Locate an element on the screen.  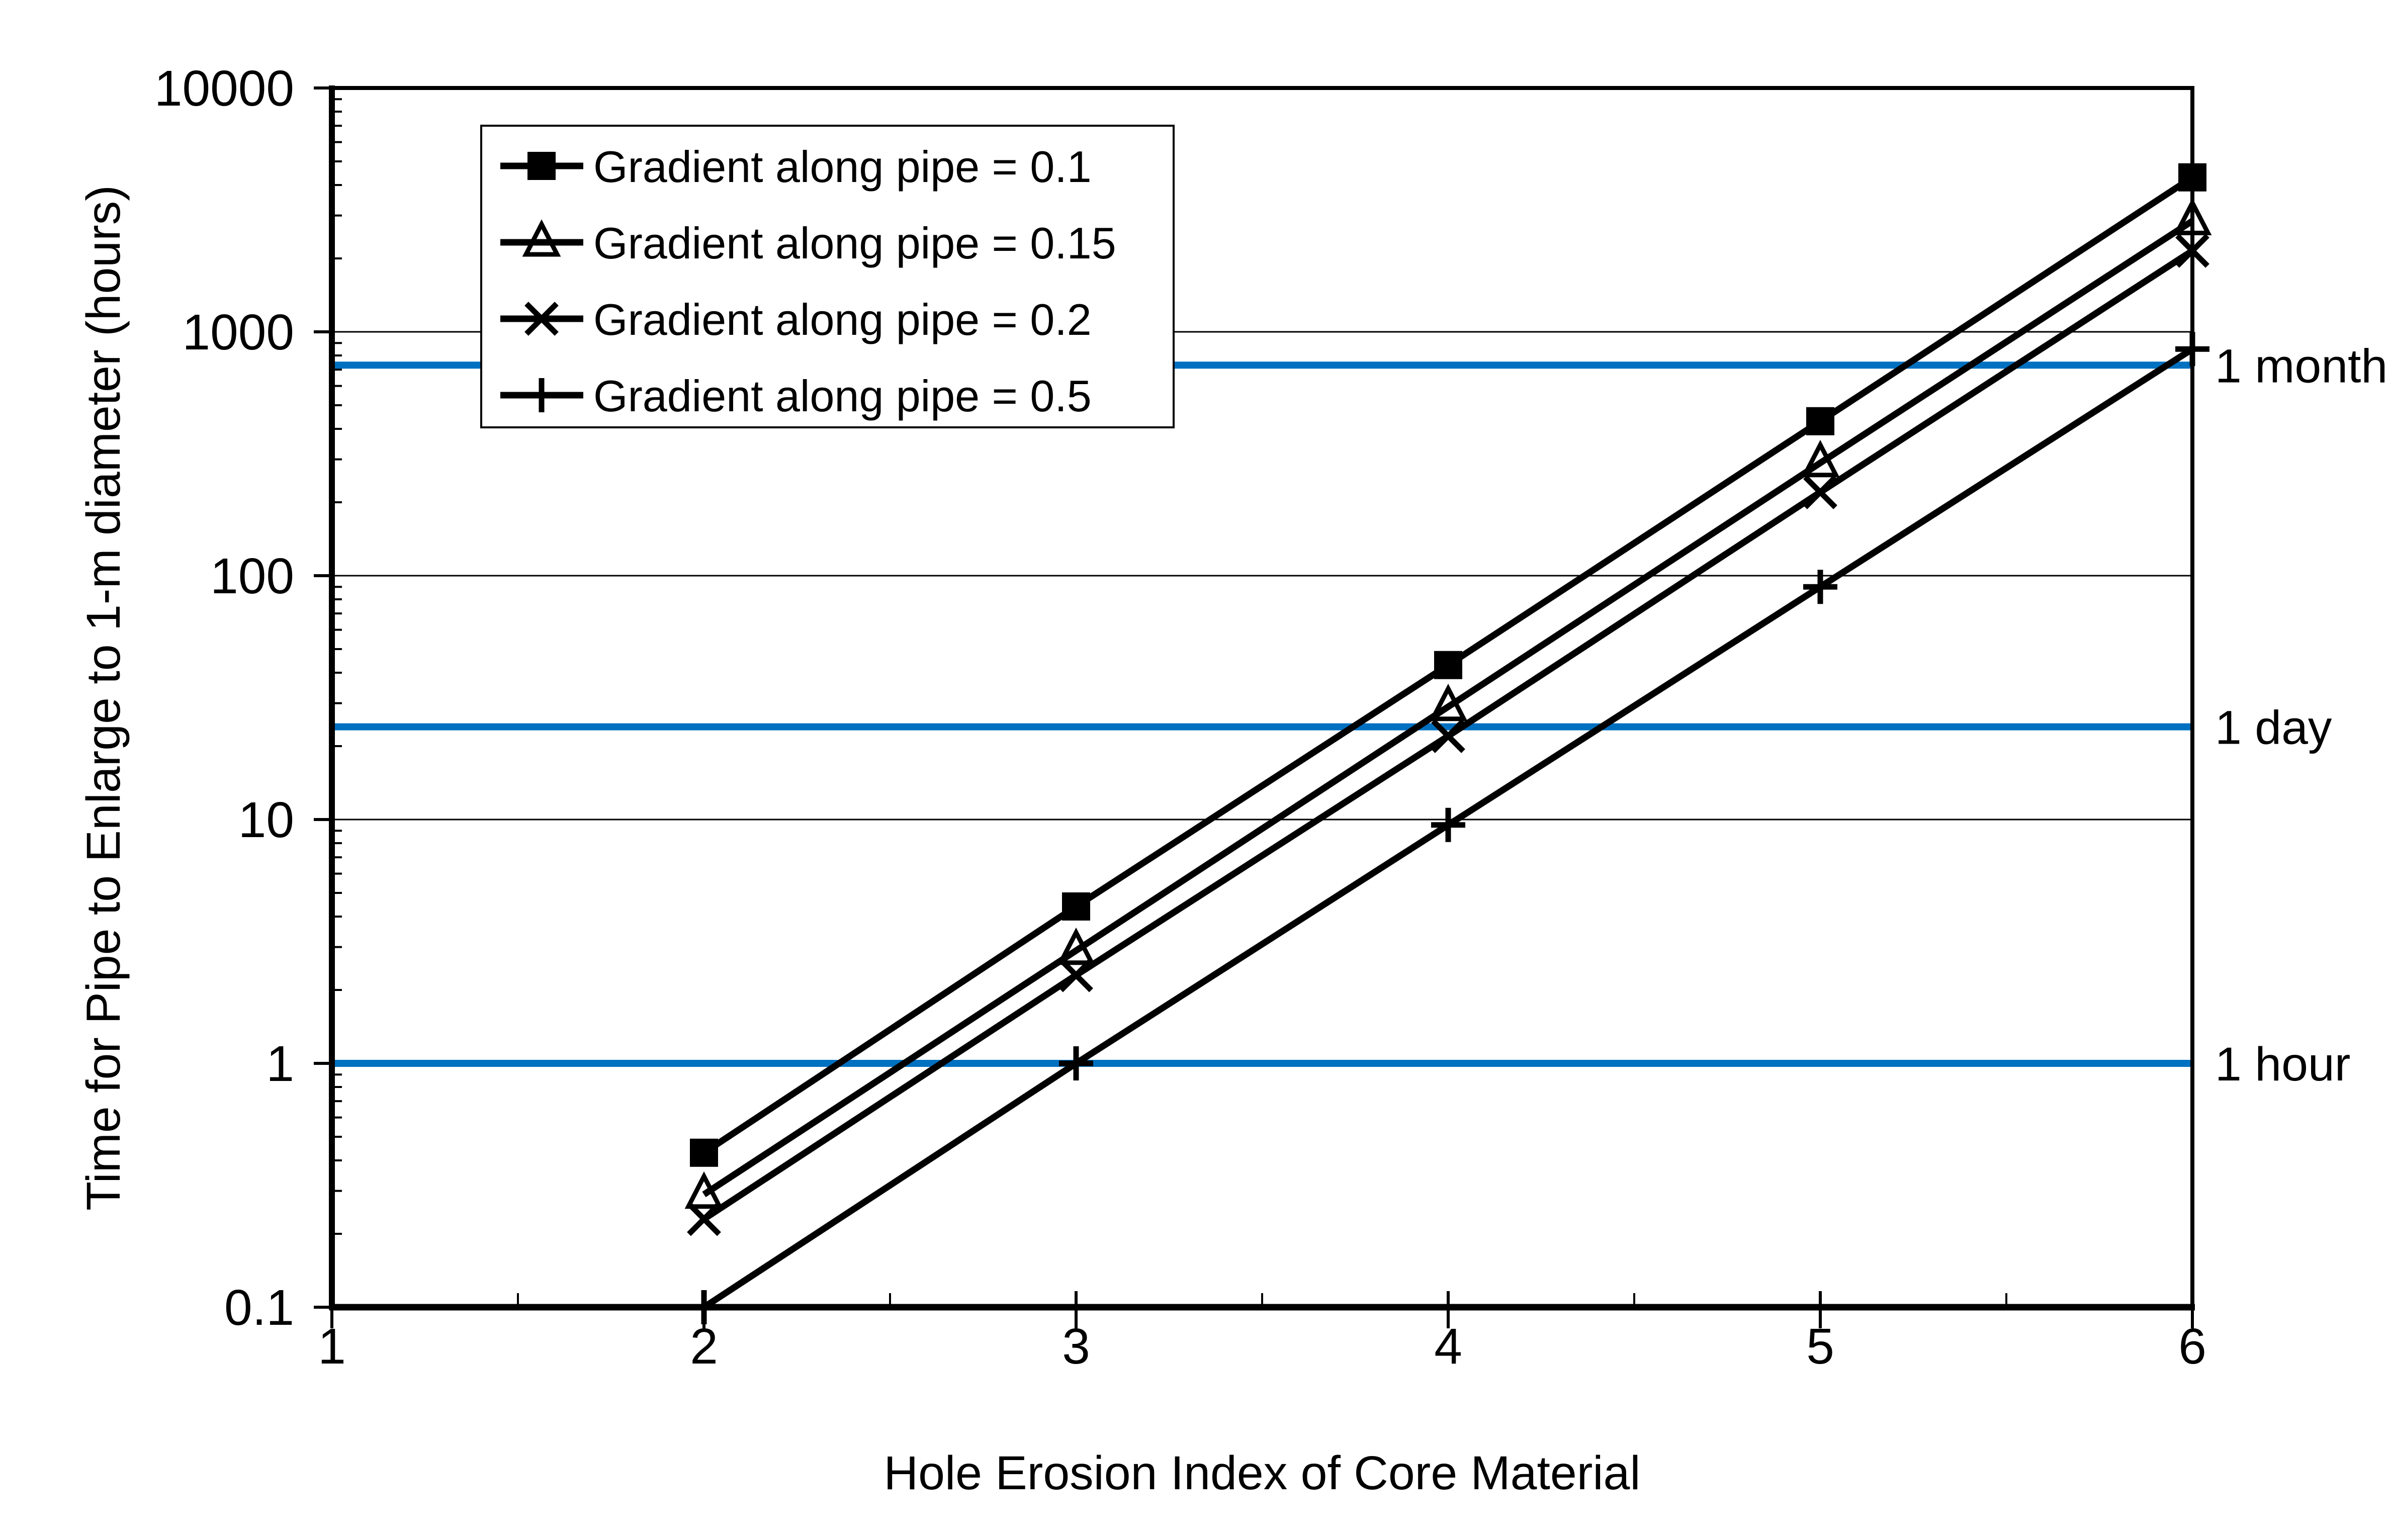
x-tick-label-2: 2 is located at coordinates (704, 1346).